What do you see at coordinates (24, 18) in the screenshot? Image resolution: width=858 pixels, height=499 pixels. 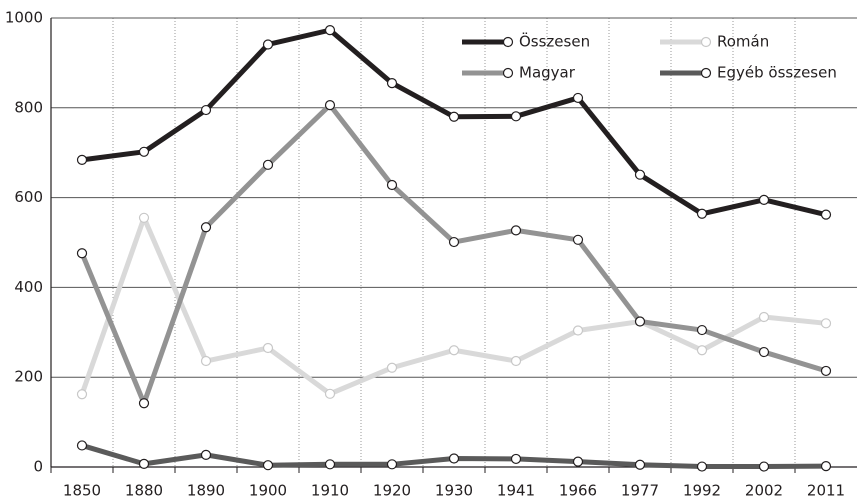 I see `y-tick-label: 1000` at bounding box center [24, 18].